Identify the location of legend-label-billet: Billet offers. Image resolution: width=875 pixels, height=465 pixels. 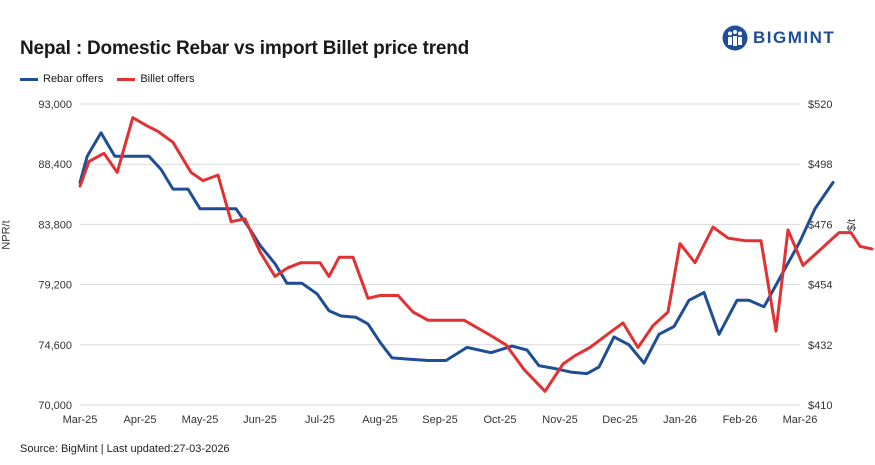
(167, 79).